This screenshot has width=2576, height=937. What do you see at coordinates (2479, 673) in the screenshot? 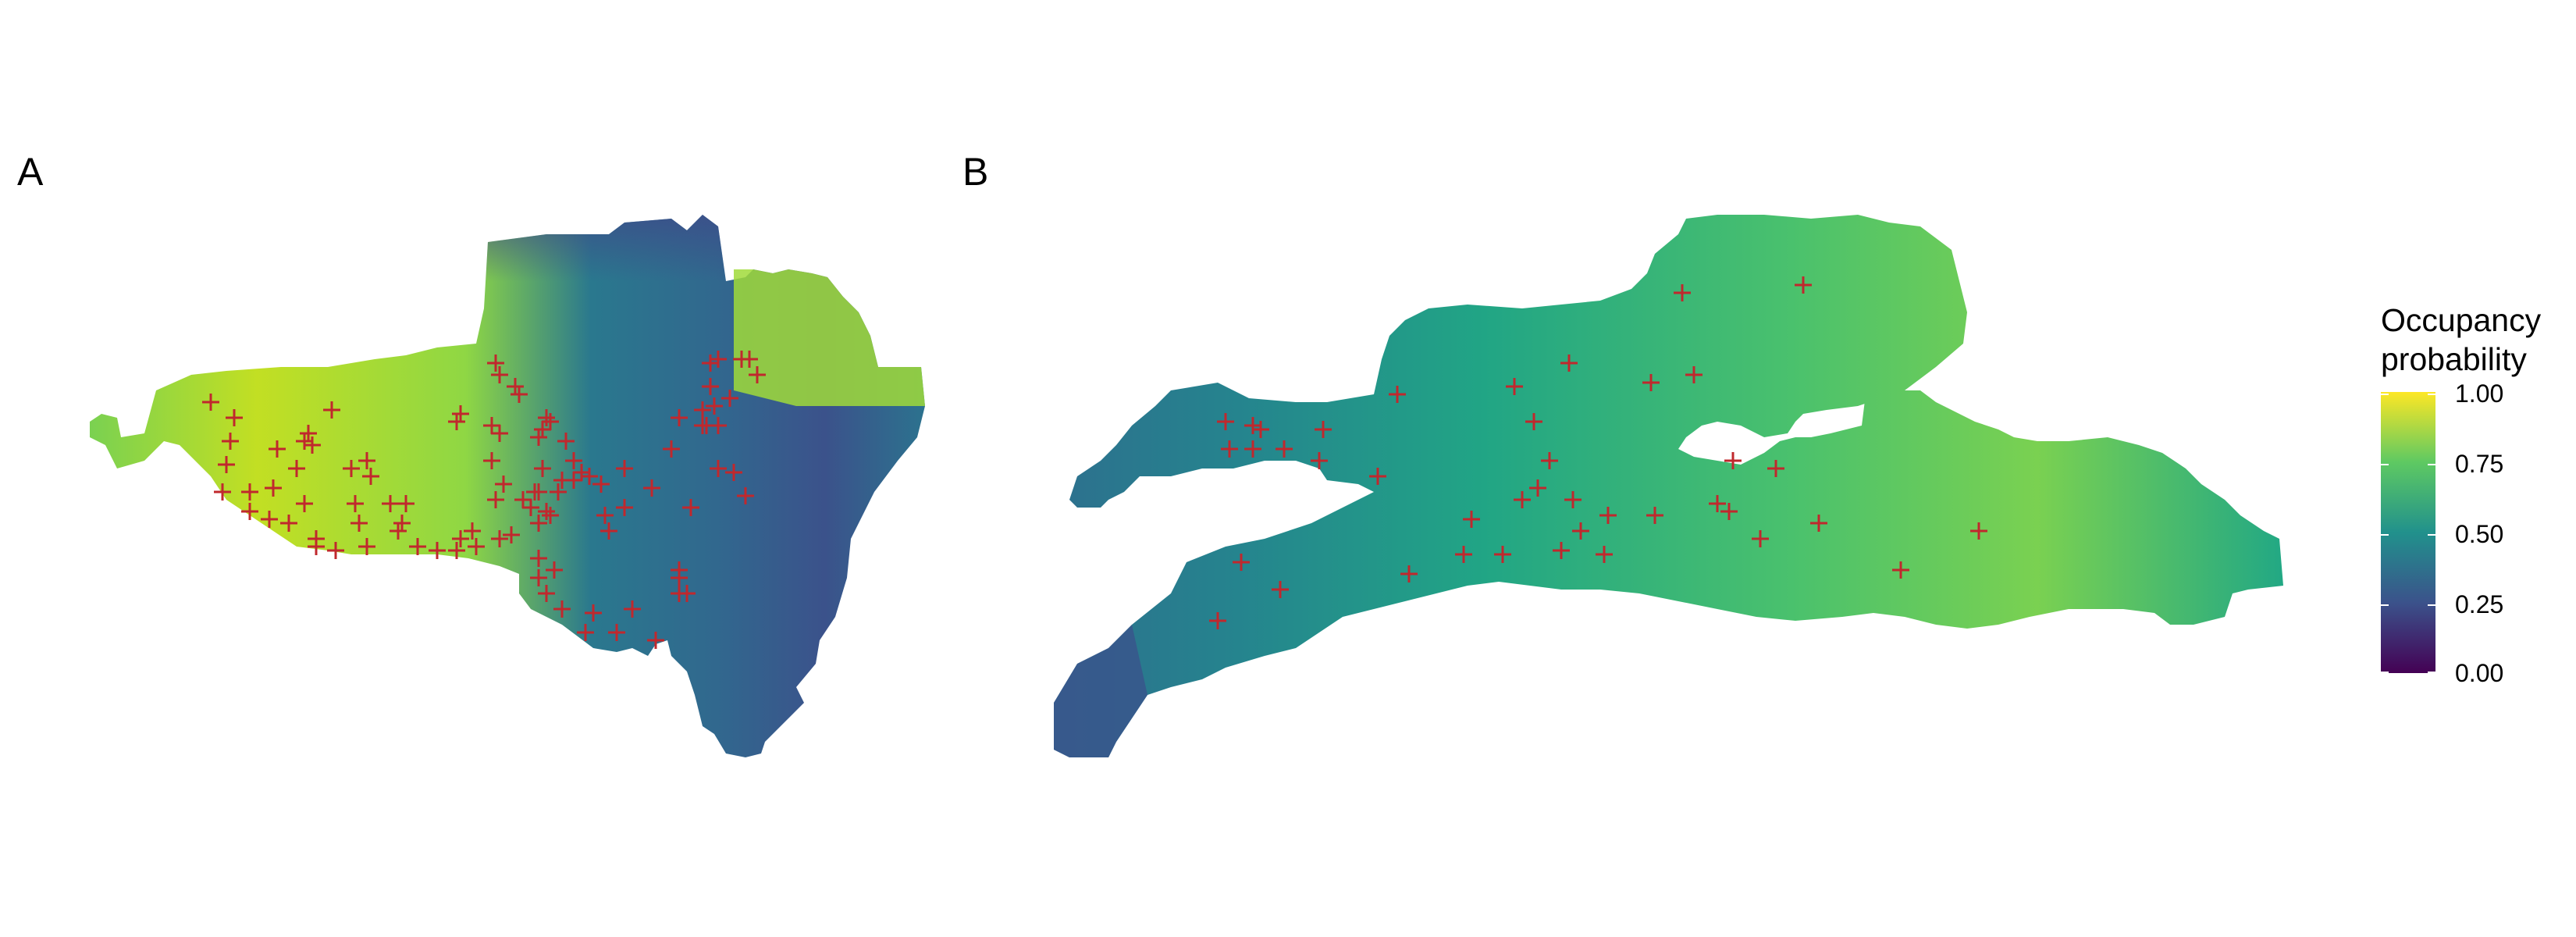
I see `legend-tick-label: 0.00` at bounding box center [2479, 673].